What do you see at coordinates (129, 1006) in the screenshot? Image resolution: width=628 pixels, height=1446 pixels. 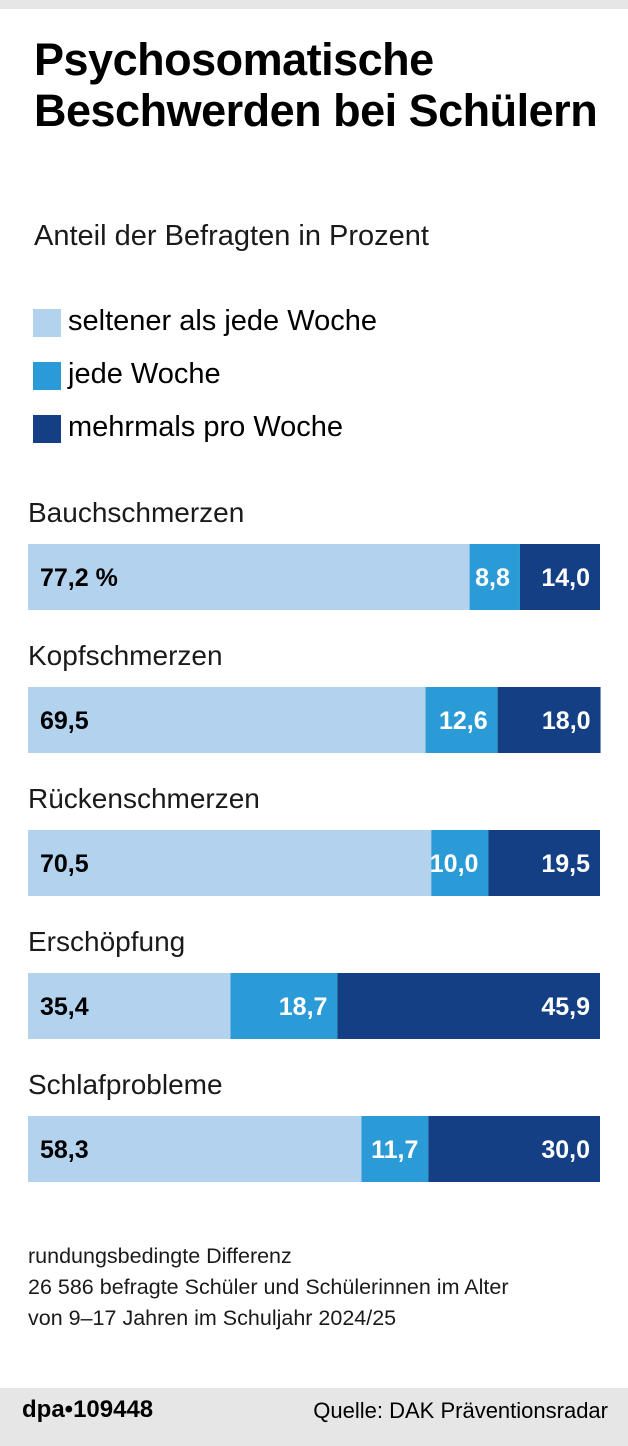 I see `bar-segment-erschoepfung-seltener` at bounding box center [129, 1006].